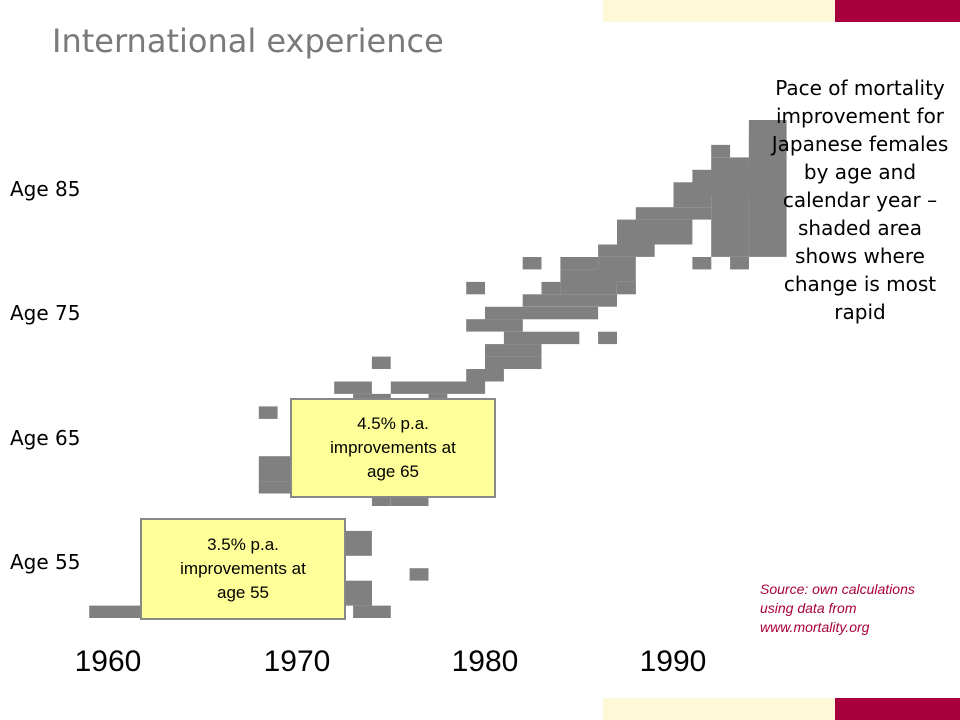 The width and height of the screenshot is (960, 720). Describe the element at coordinates (45, 189) in the screenshot. I see `y-tick-label-age-85: Age 85` at that location.